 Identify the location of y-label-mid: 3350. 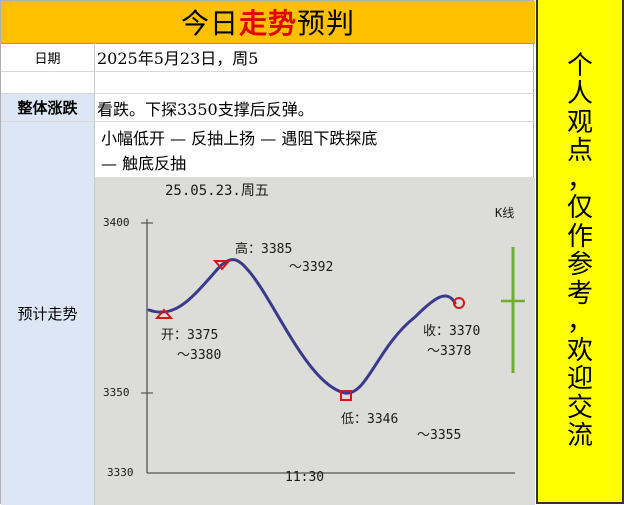
(116, 392).